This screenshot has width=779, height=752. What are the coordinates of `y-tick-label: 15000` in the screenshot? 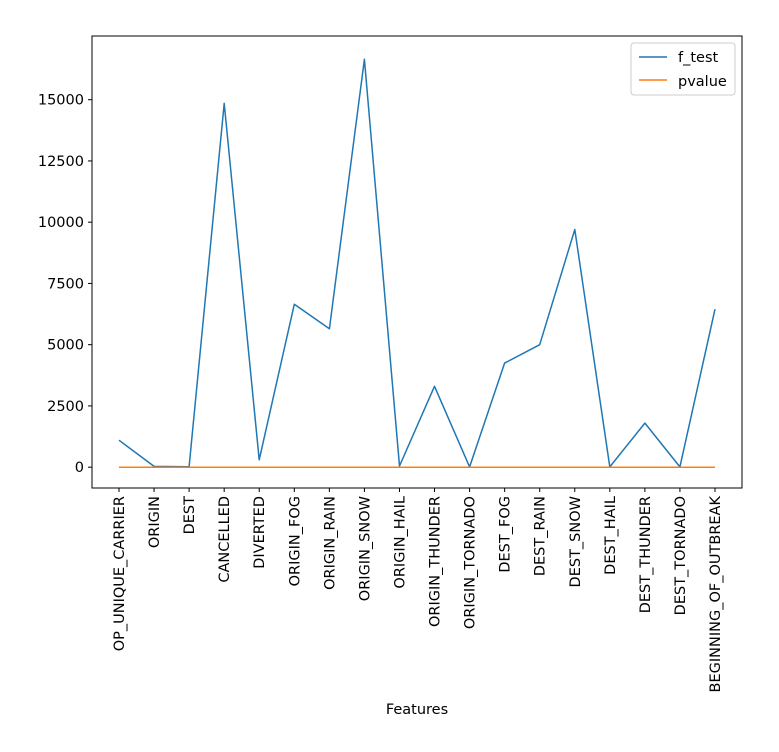 It's located at (61, 101).